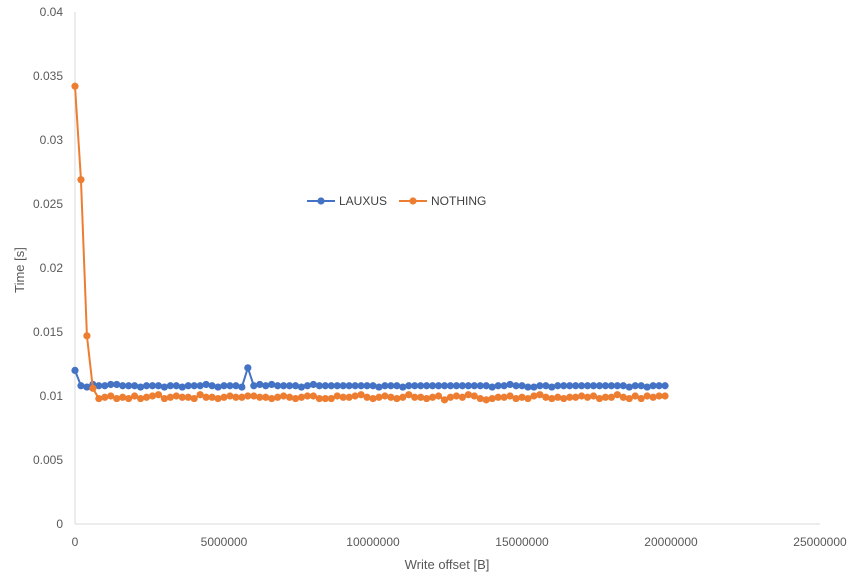 The width and height of the screenshot is (854, 578). What do you see at coordinates (820, 542) in the screenshot?
I see `x-tick-label: 25000000` at bounding box center [820, 542].